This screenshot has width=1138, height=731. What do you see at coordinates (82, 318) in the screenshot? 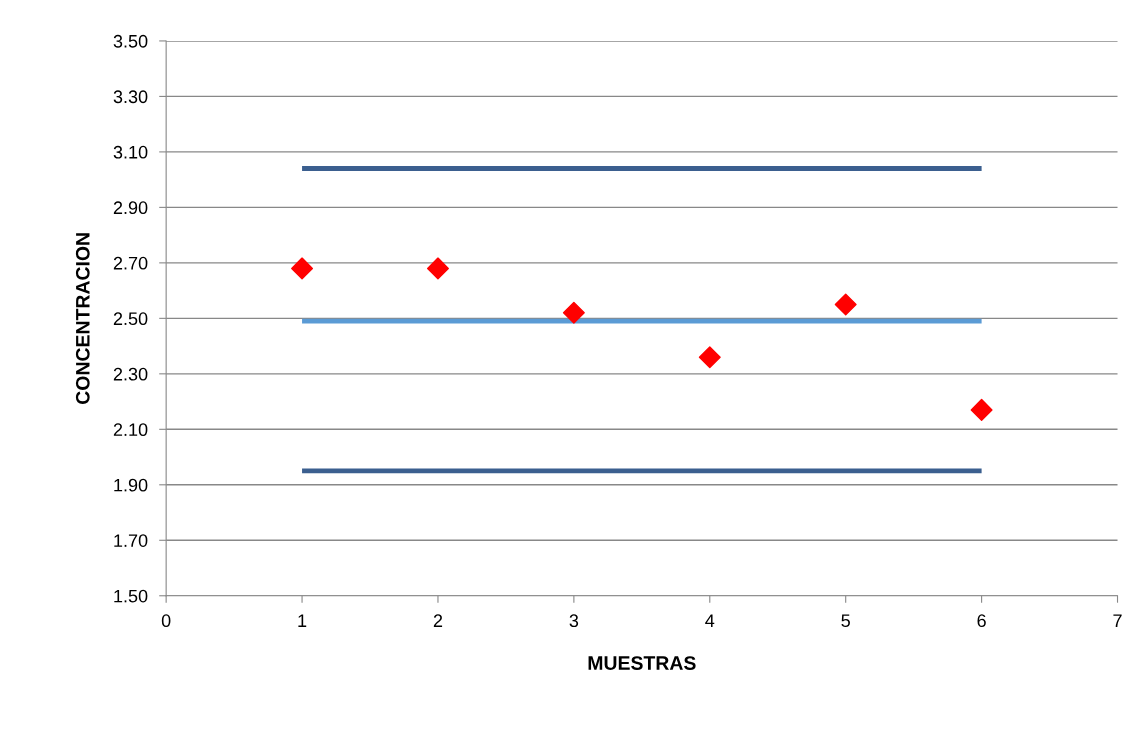
I see `y-axis-title: CONCENTRACION` at bounding box center [82, 318].